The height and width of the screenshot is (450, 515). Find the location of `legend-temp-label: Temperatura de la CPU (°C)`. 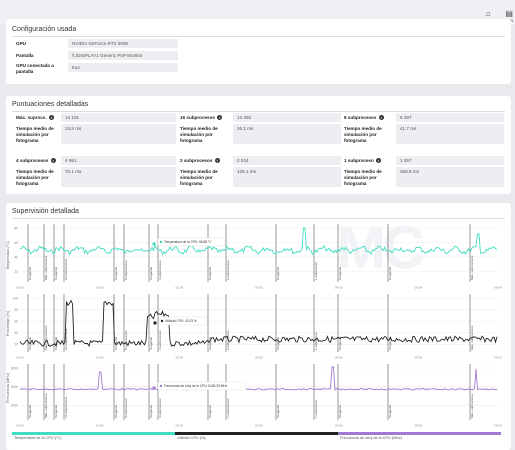

legend-temp-label: Temperatura de la CPU (°C) is located at coordinates (38, 438).